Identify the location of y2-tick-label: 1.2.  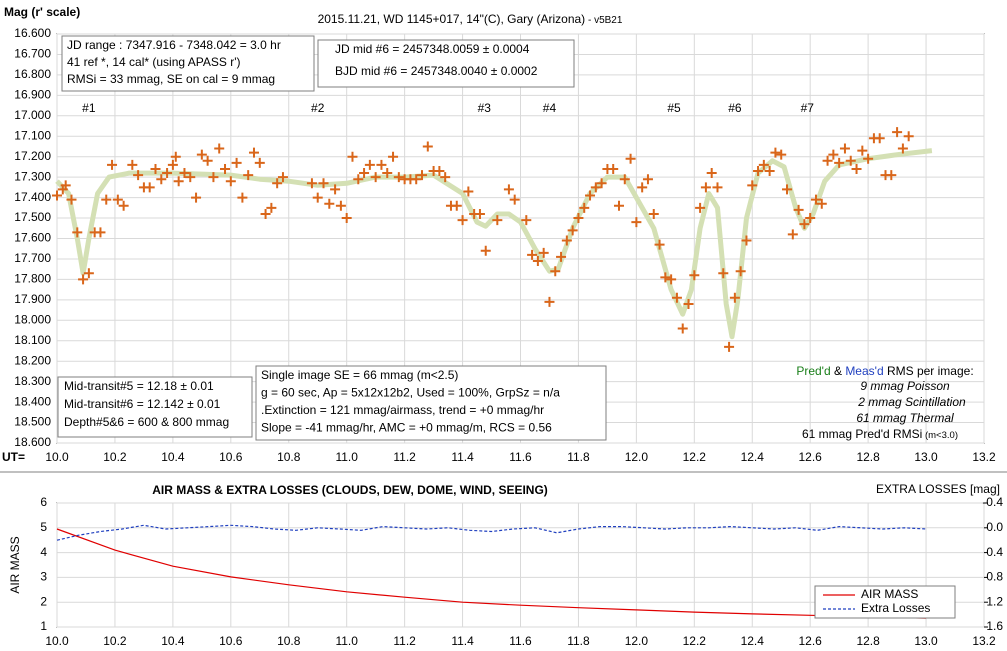
(994, 601).